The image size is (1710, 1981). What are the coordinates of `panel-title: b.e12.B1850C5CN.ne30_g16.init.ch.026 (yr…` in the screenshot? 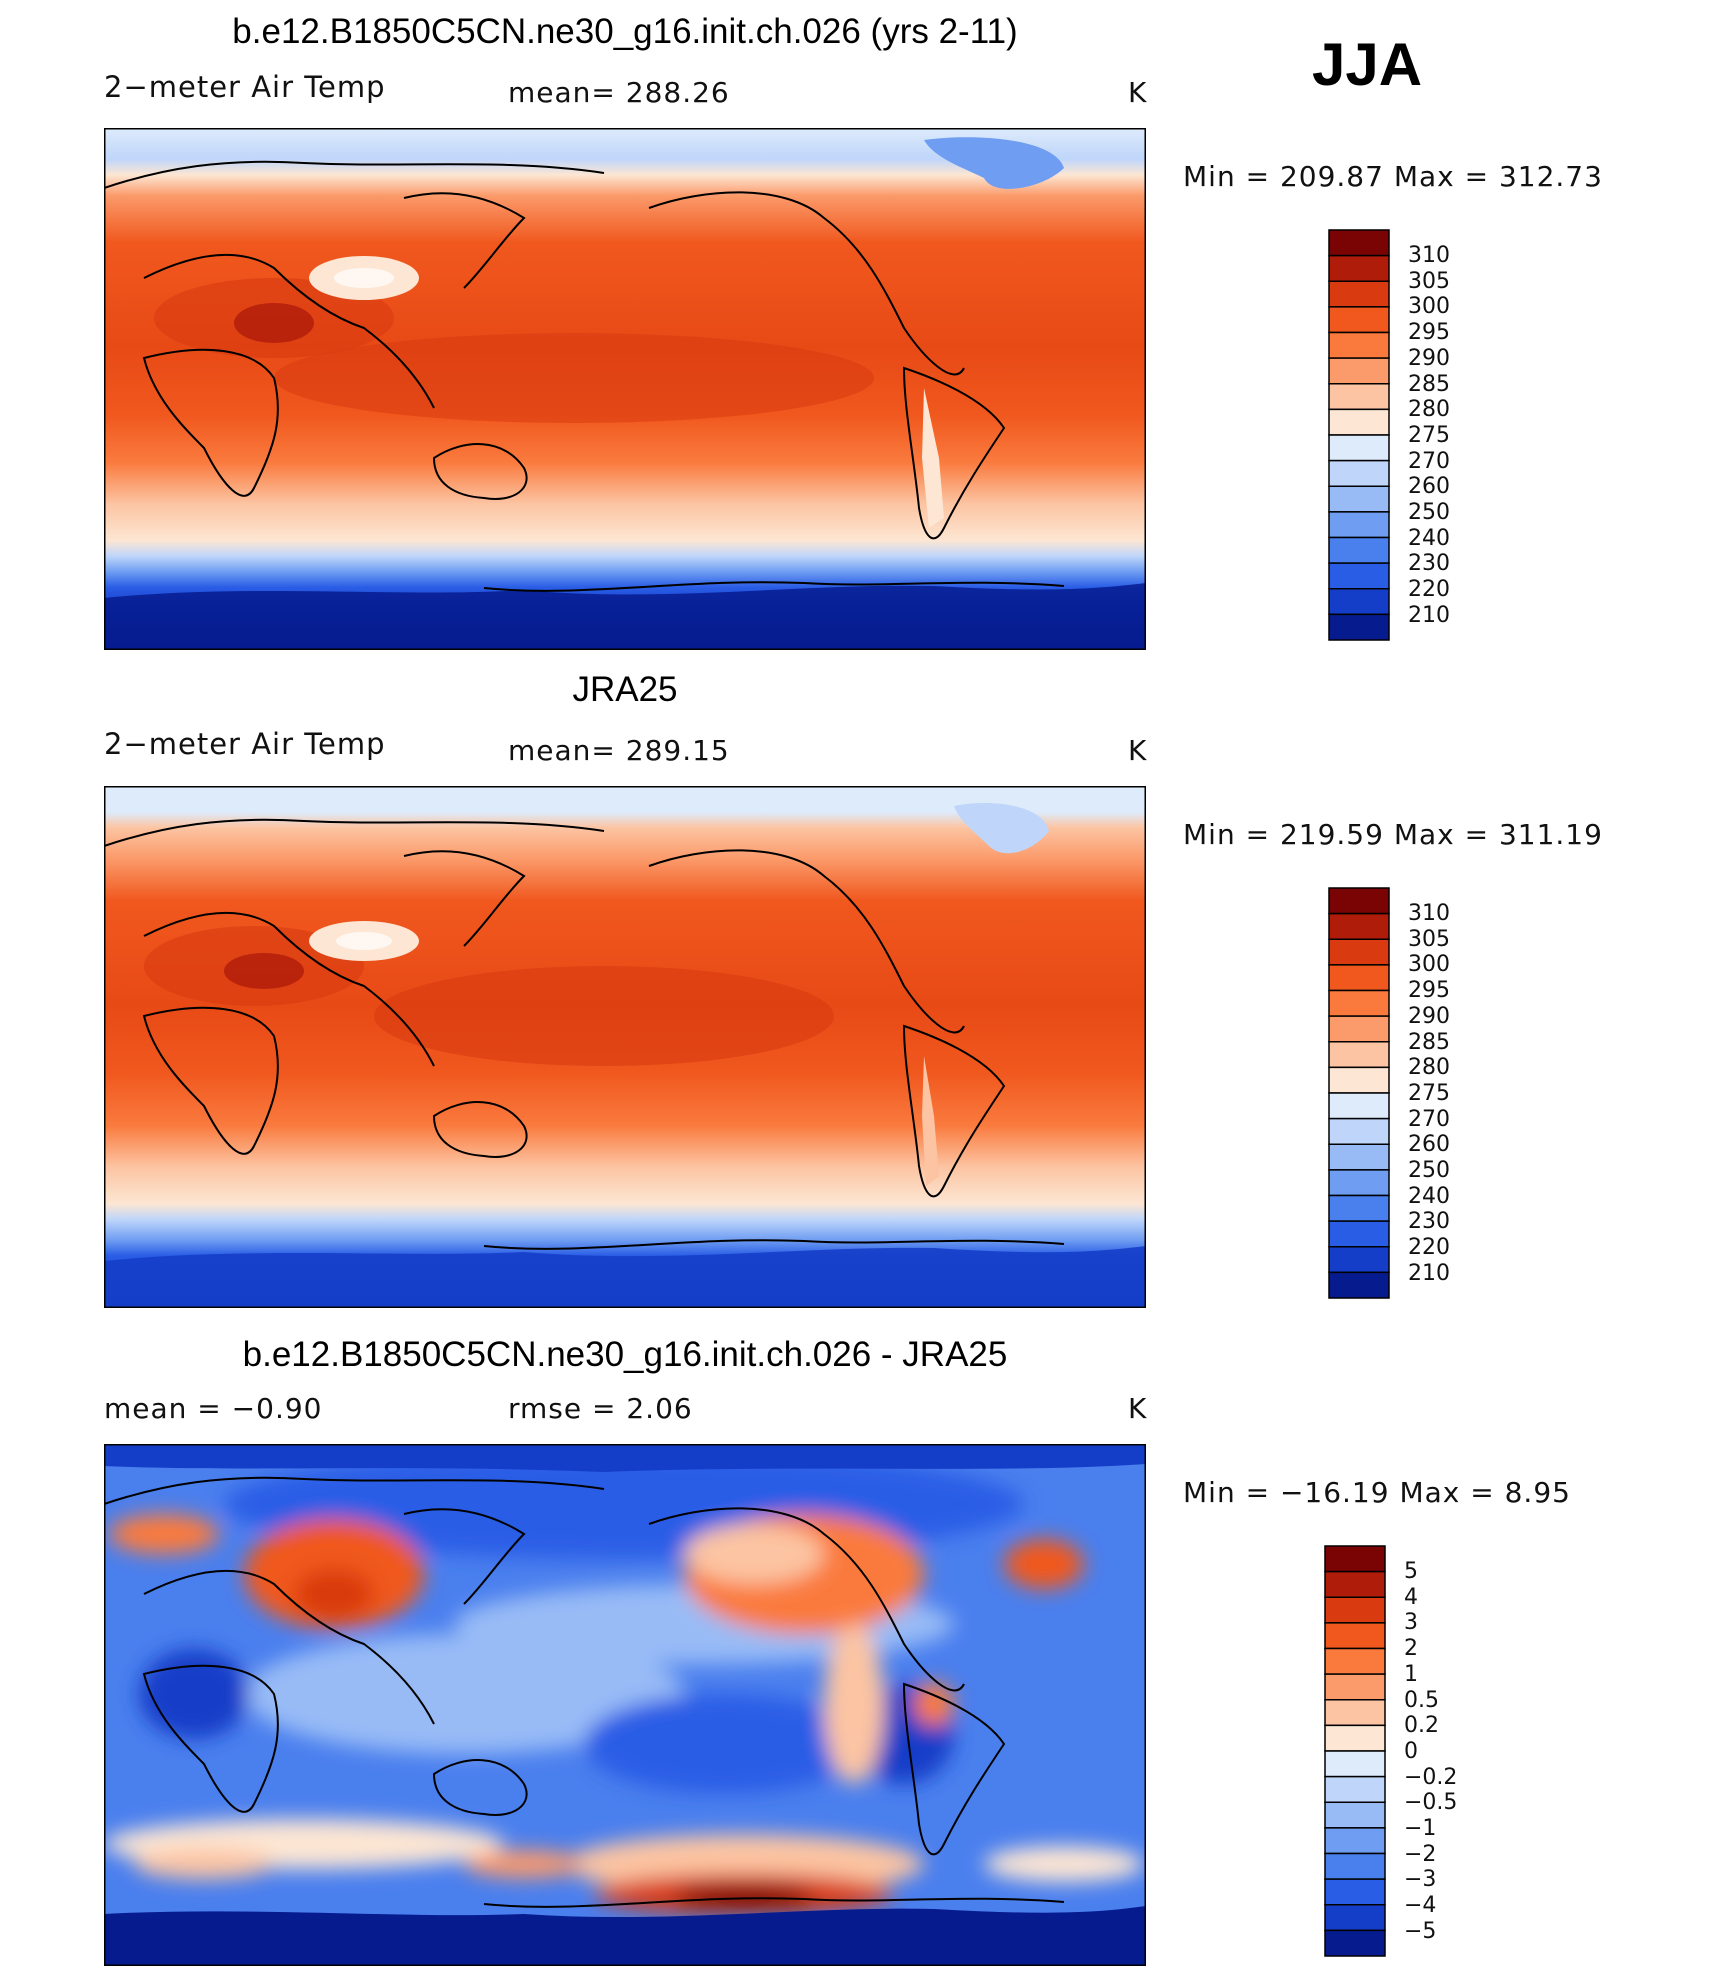 It's located at (625, 31).